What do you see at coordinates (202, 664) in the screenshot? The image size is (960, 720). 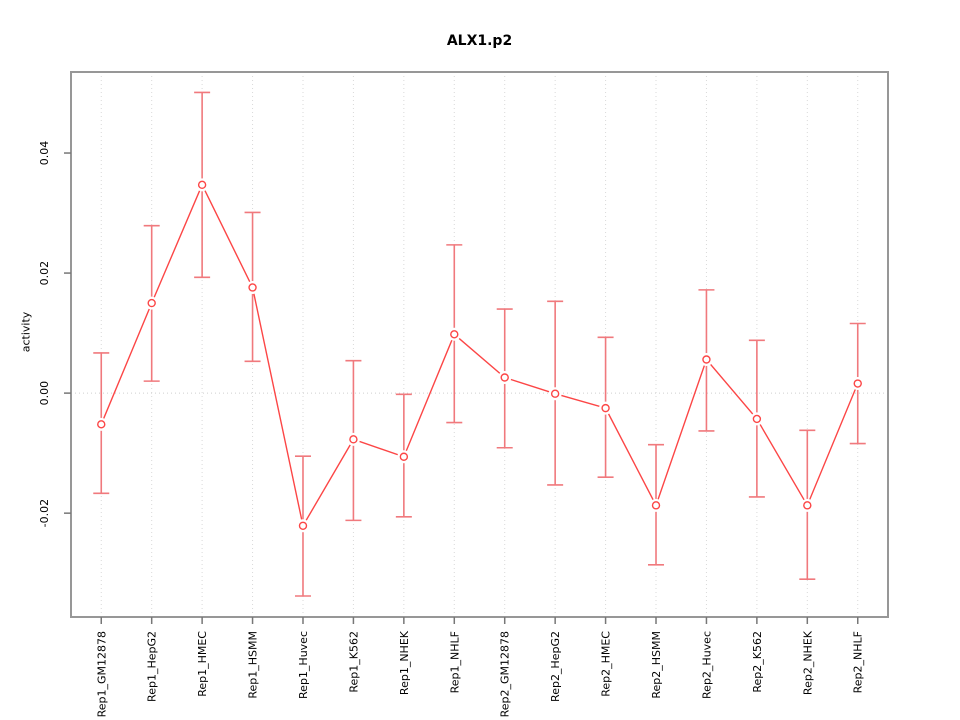 I see `x-tick-label: Rep1_HMEC` at bounding box center [202, 664].